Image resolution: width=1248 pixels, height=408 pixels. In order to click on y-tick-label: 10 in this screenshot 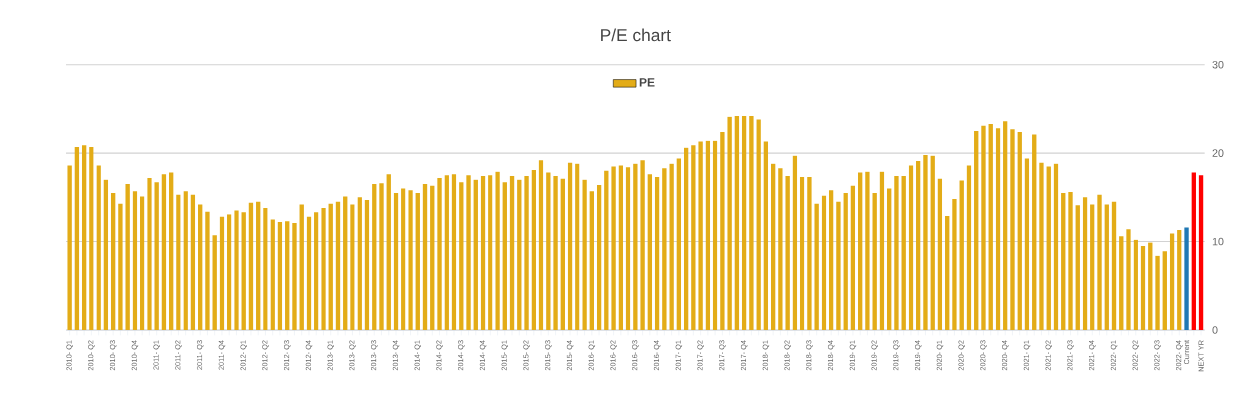, I will do `click(1218, 241)`.